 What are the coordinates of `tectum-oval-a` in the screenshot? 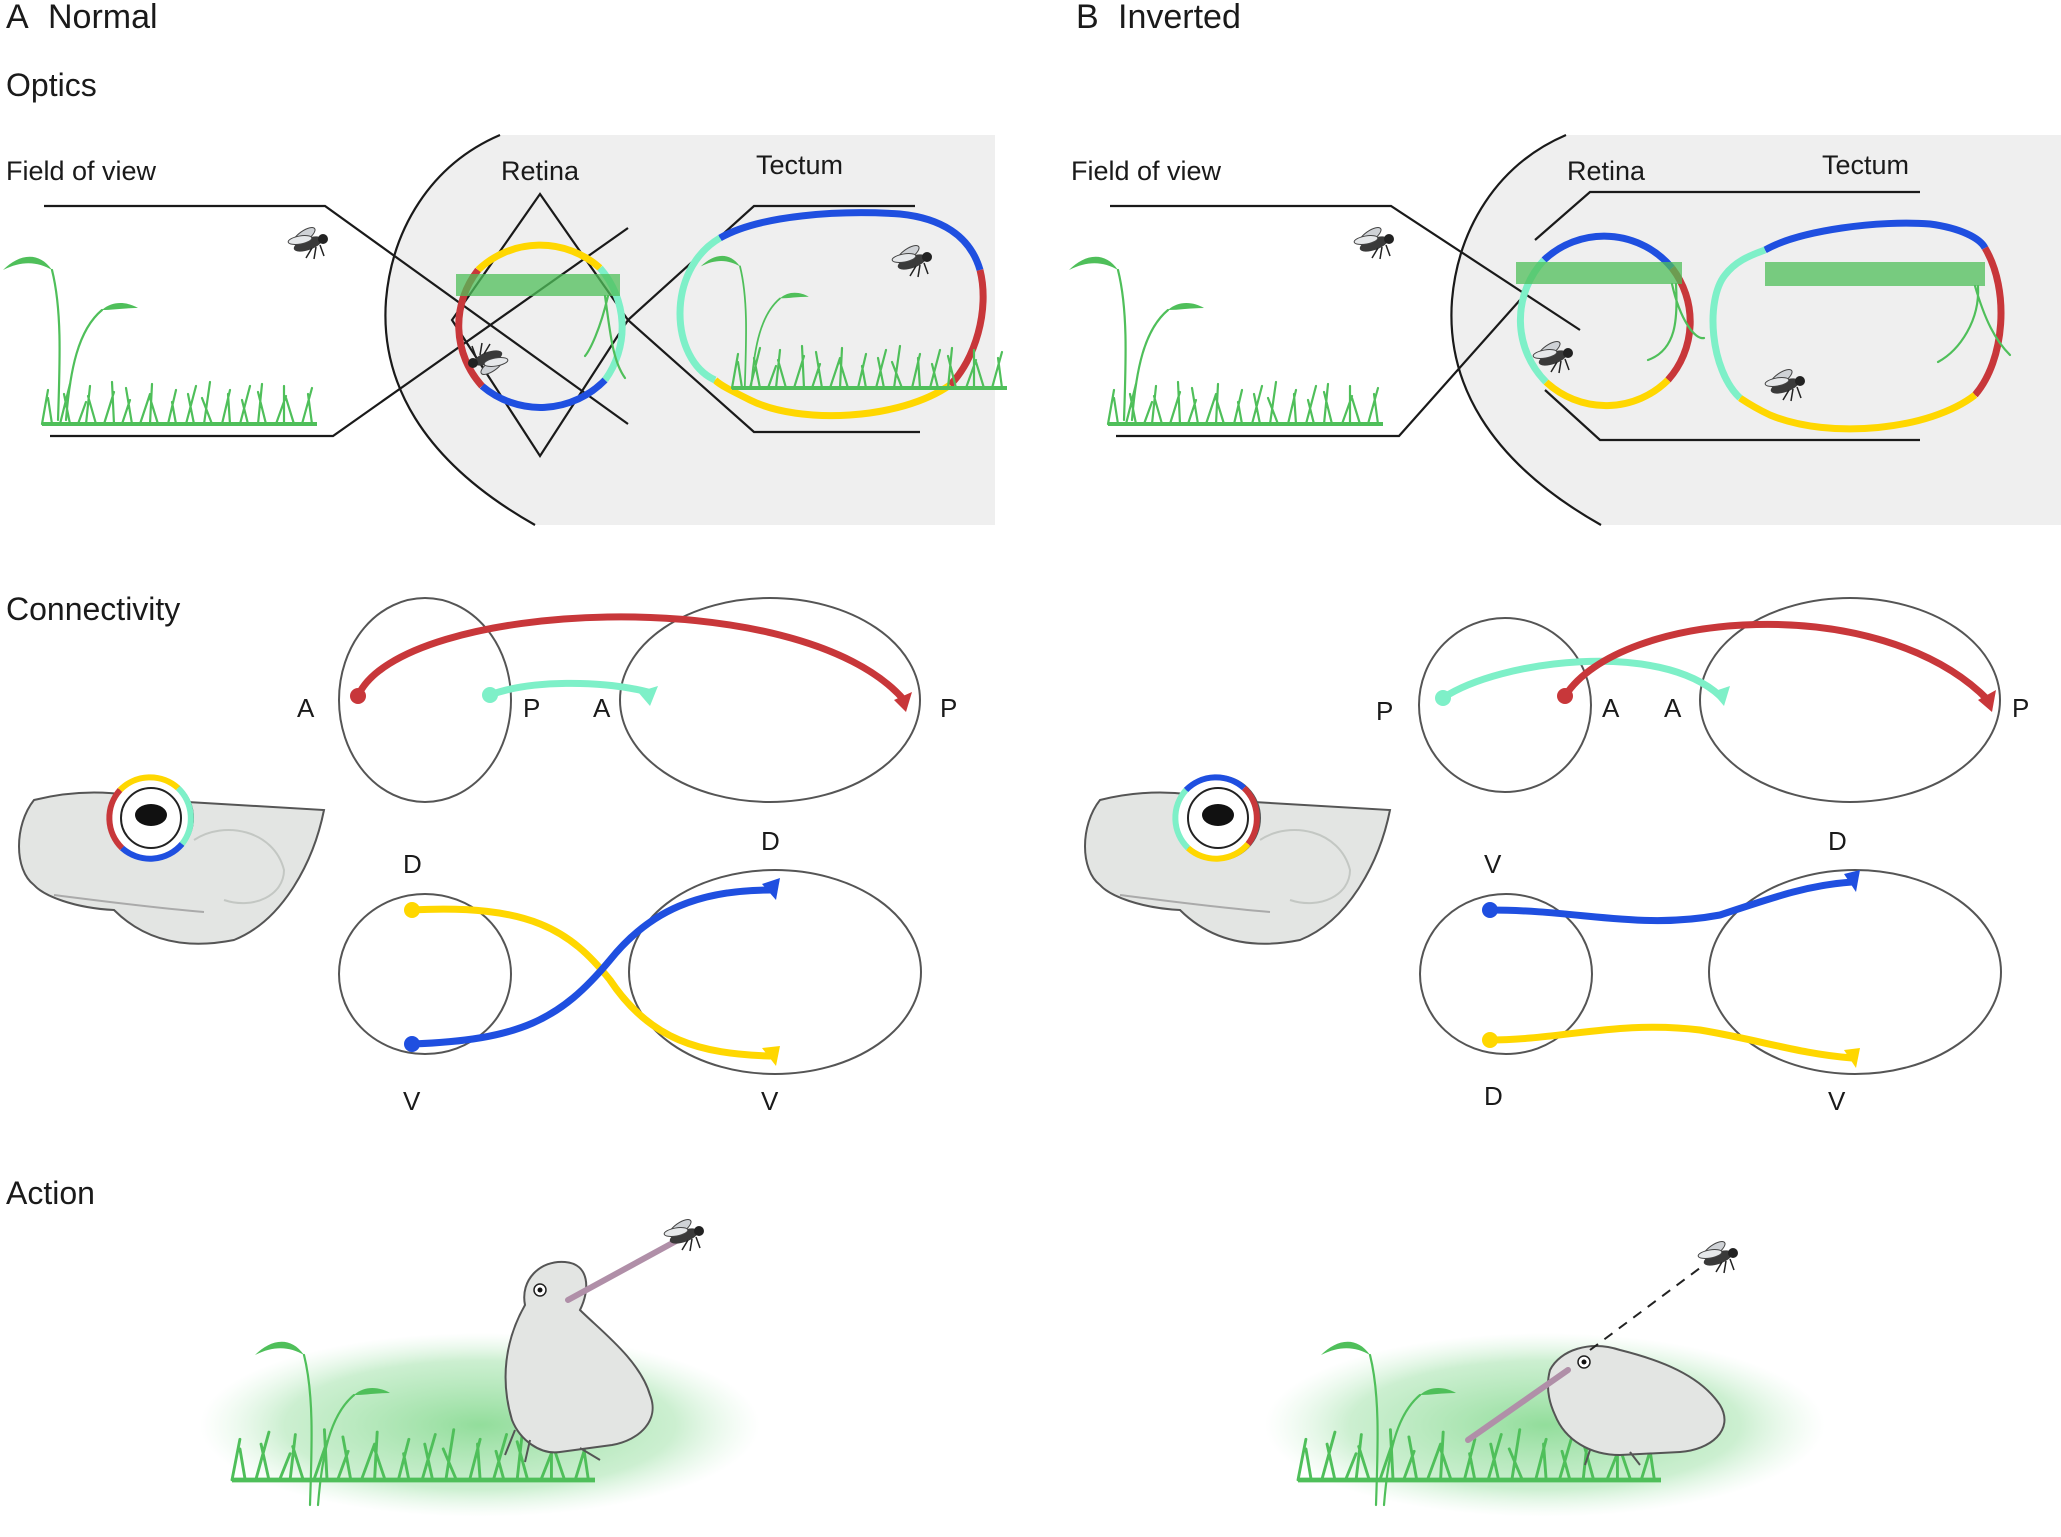 It's located at (842, 314).